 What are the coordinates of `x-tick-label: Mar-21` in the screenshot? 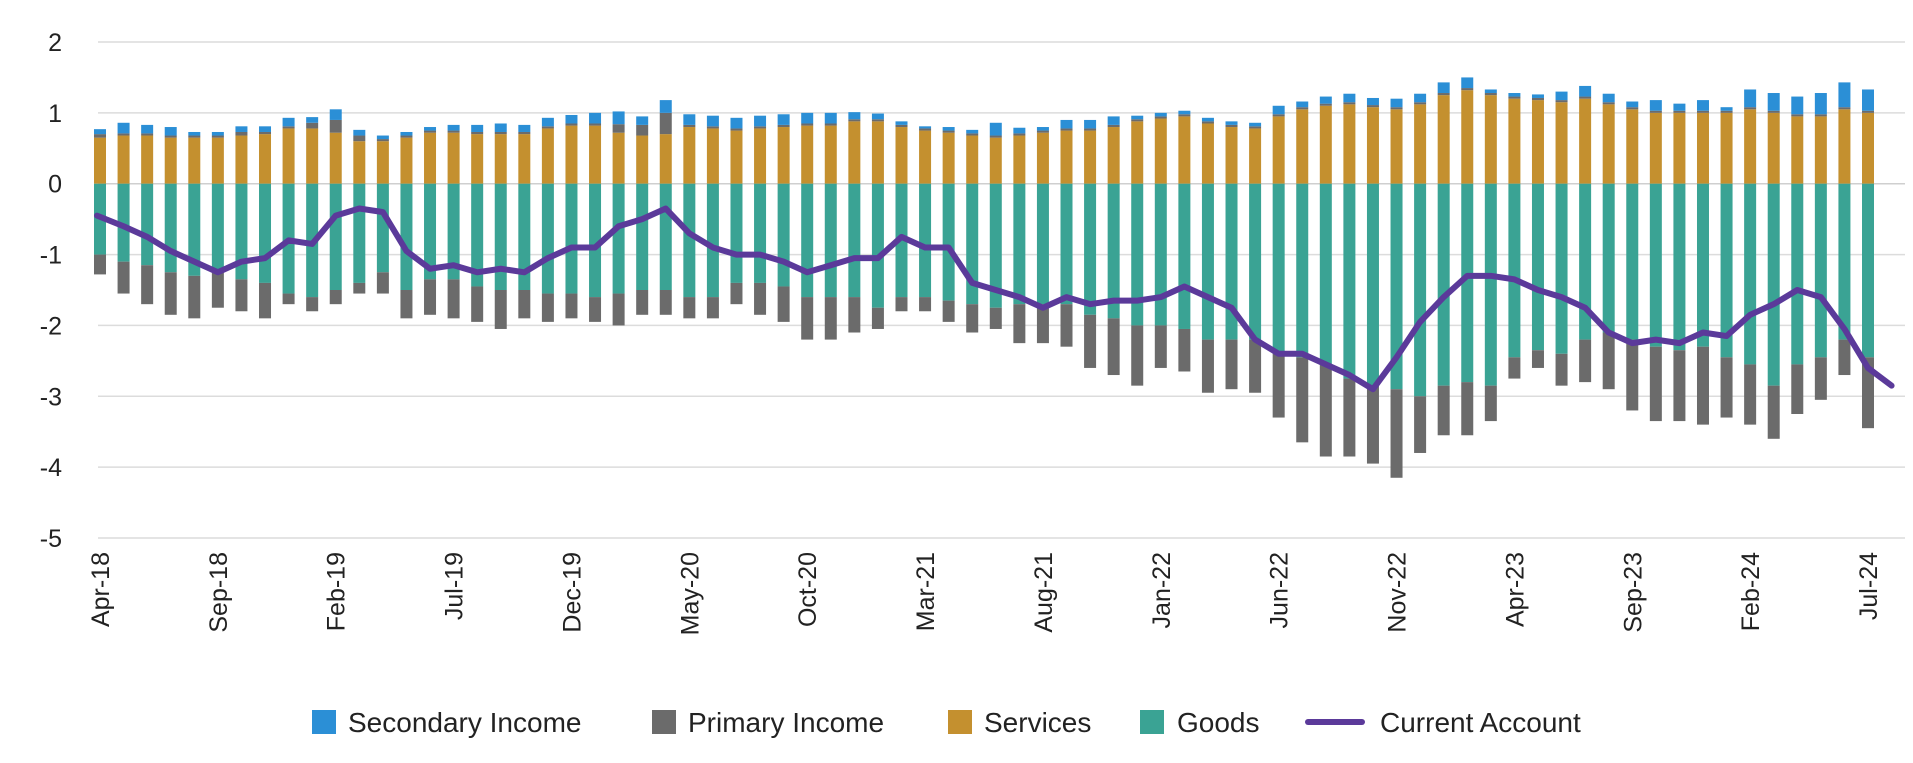 It's located at (926, 591).